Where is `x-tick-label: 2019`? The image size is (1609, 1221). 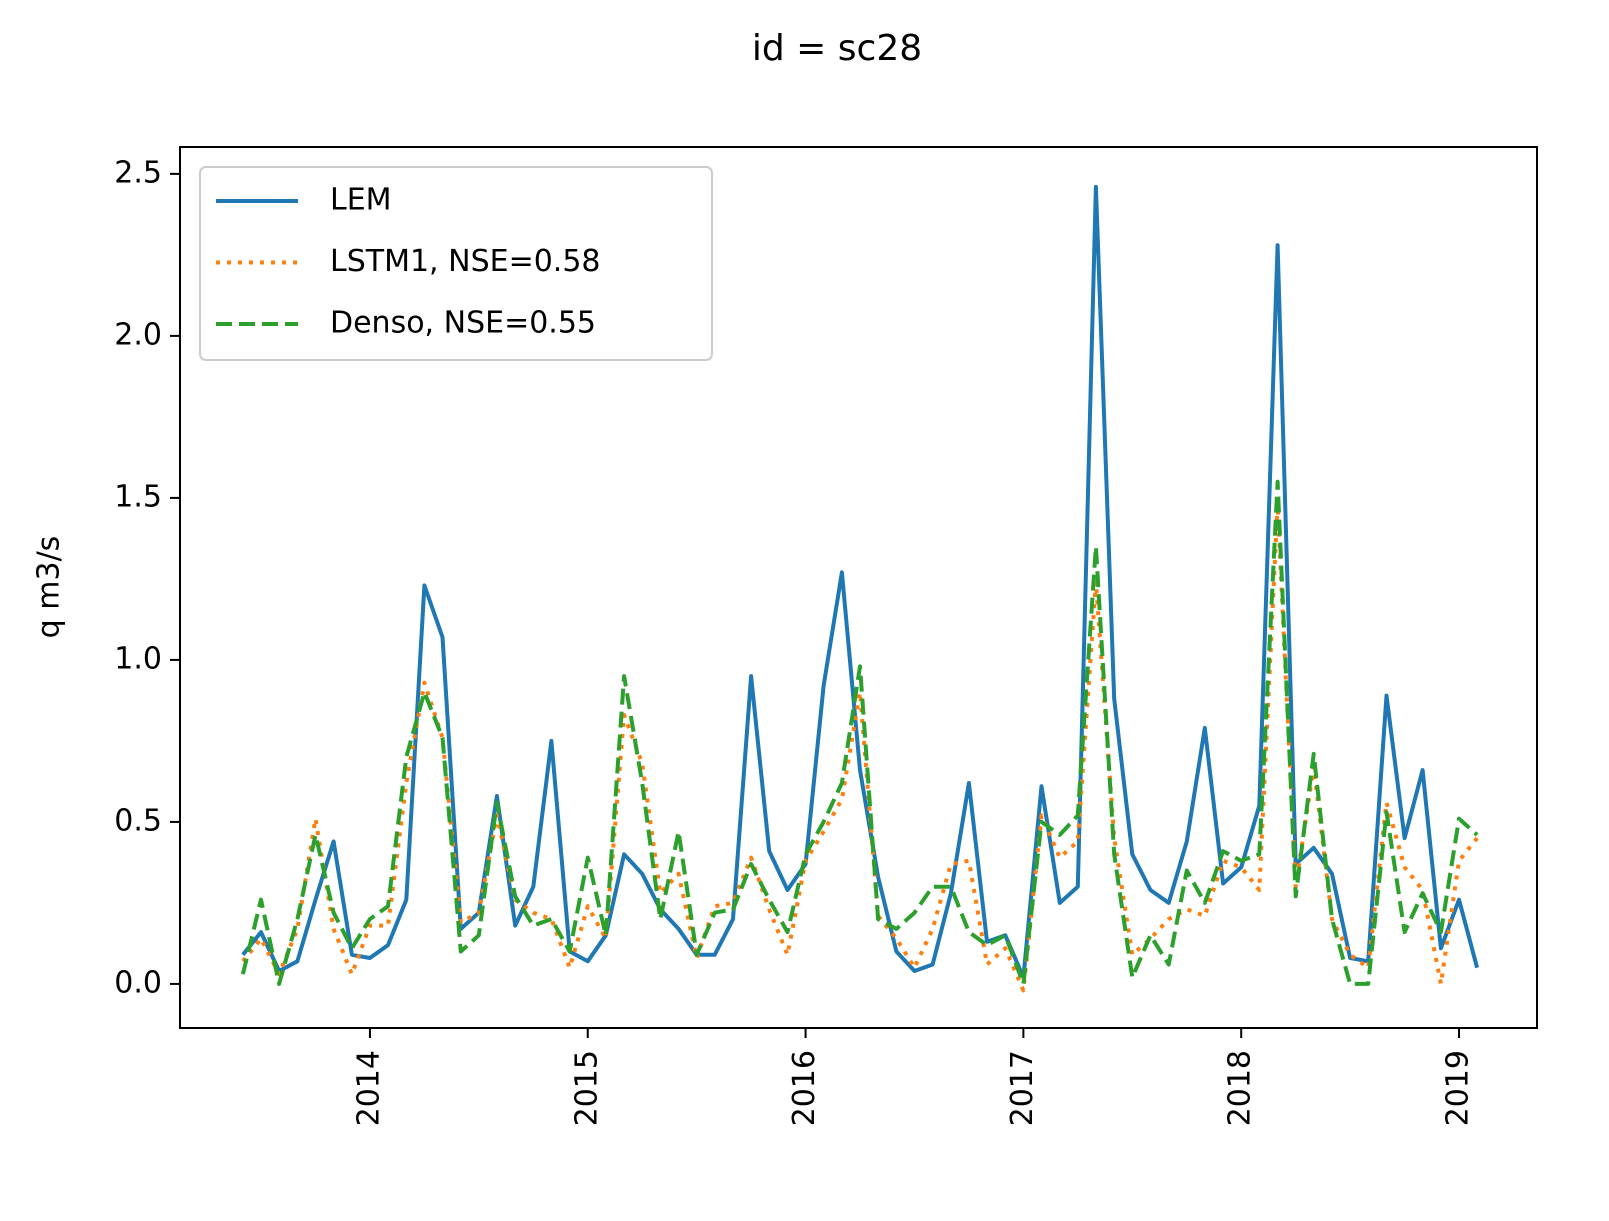
x-tick-label: 2019 is located at coordinates (1458, 1088).